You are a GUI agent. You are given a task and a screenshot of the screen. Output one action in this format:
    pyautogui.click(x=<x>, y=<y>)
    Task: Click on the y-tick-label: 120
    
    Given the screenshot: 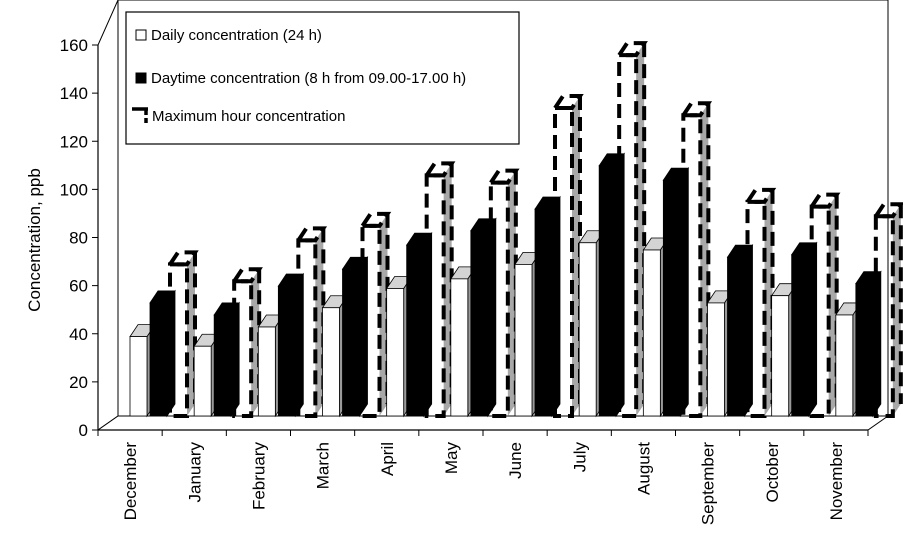 What is the action you would take?
    pyautogui.click(x=74, y=141)
    